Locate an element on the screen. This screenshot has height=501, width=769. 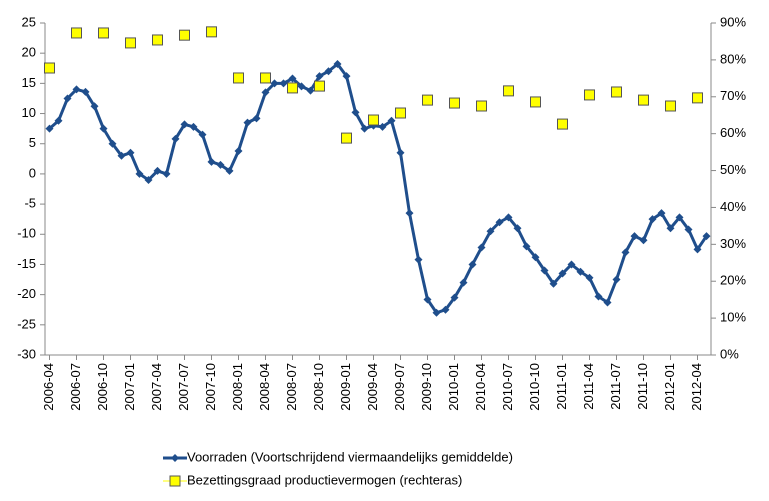
x-tick-label: 2006-10 is located at coordinates (102, 387).